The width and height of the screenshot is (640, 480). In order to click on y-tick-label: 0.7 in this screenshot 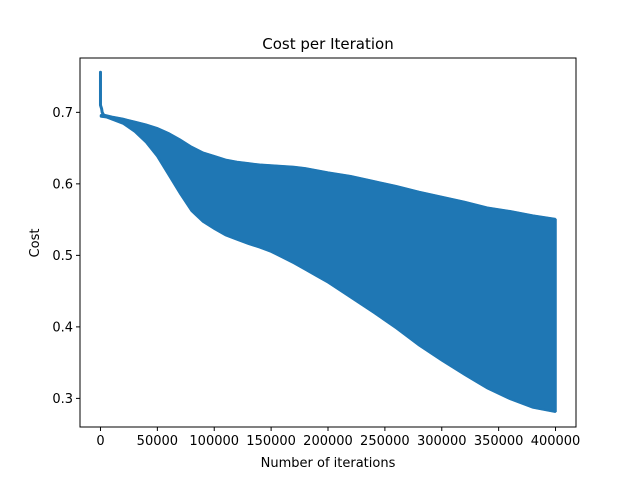, I will do `click(62, 113)`.